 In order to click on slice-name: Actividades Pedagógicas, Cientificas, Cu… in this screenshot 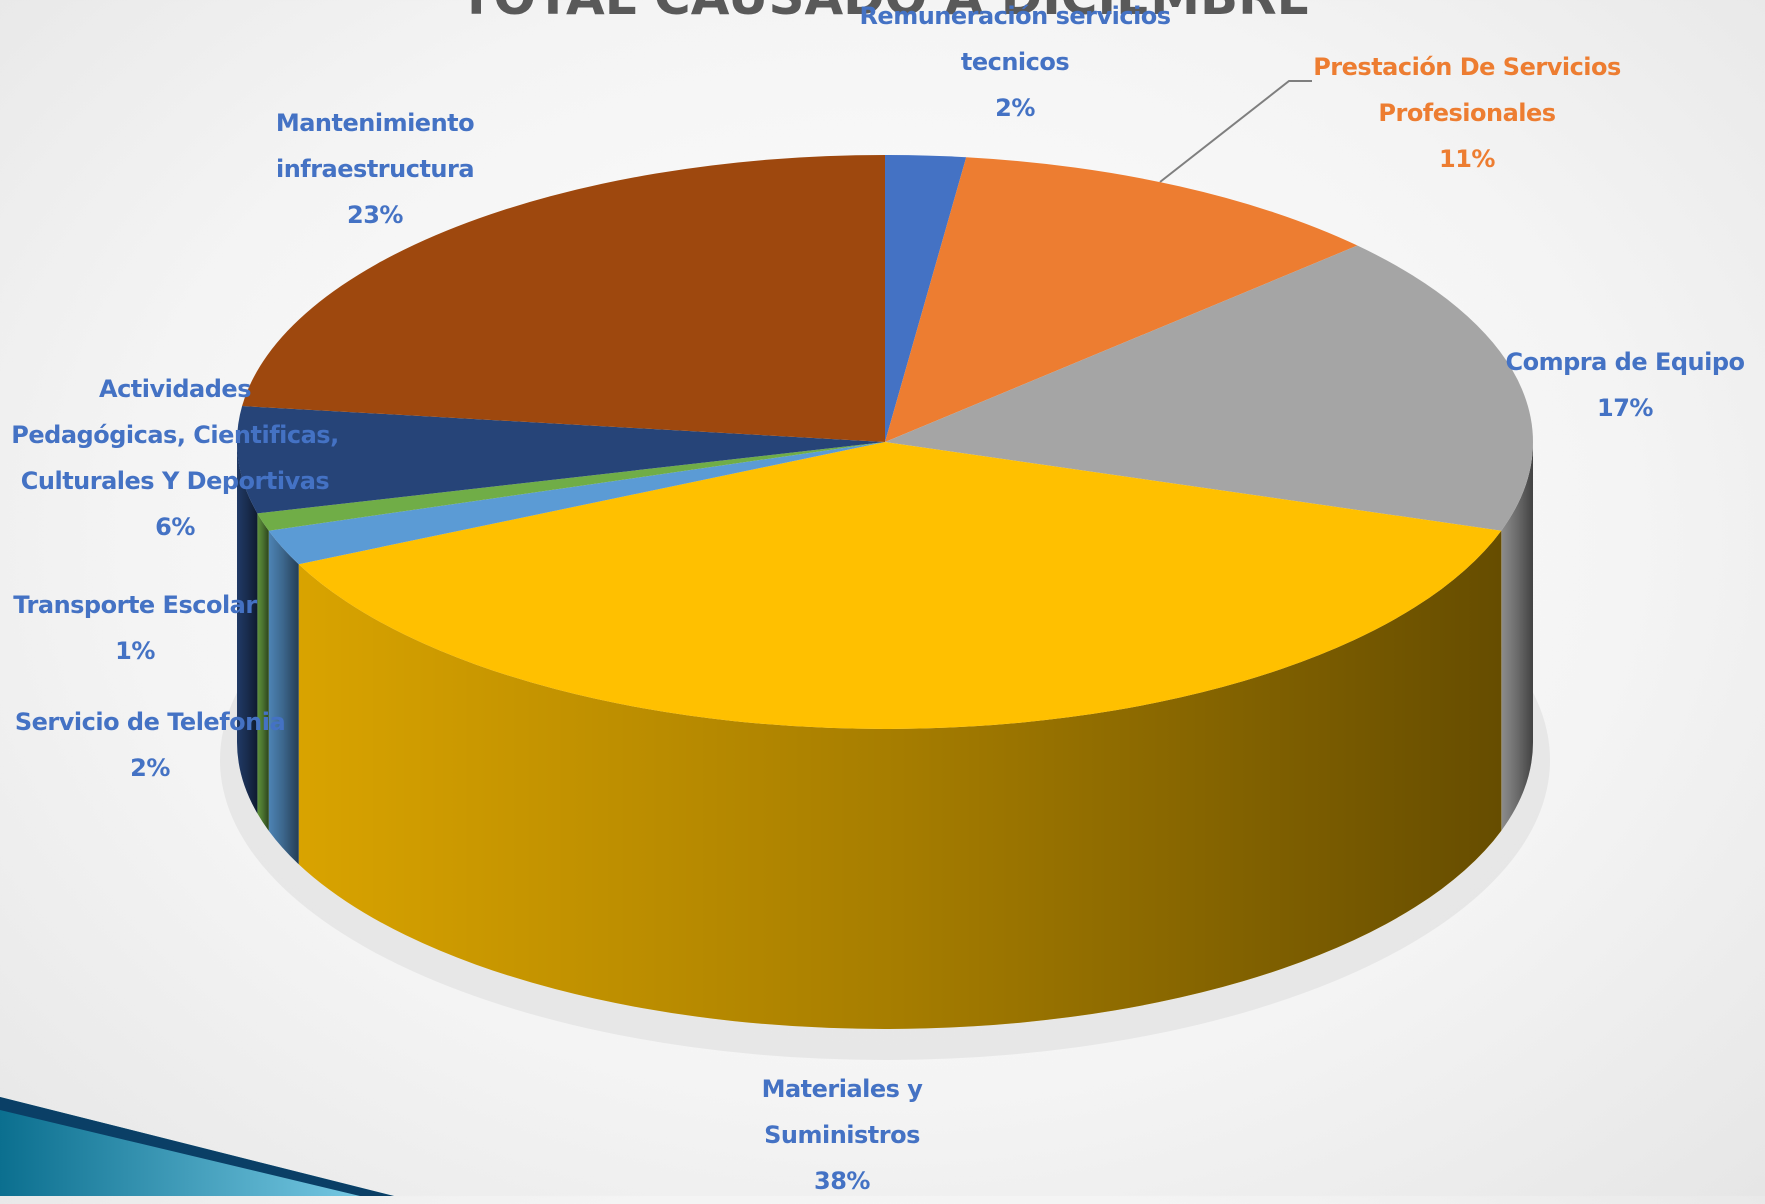, I will do `click(175, 435)`.